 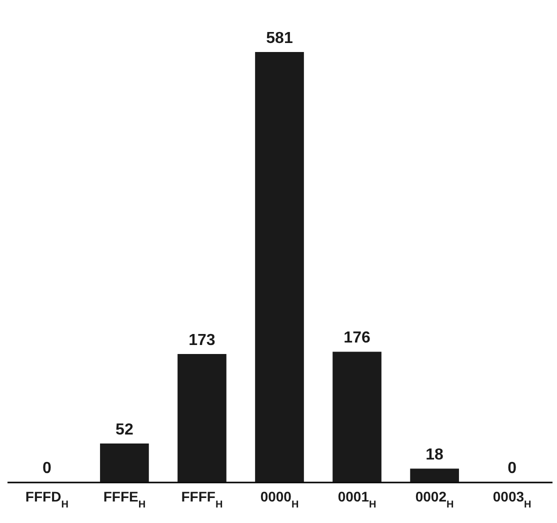 I want to click on data-label: 173, so click(x=202, y=340).